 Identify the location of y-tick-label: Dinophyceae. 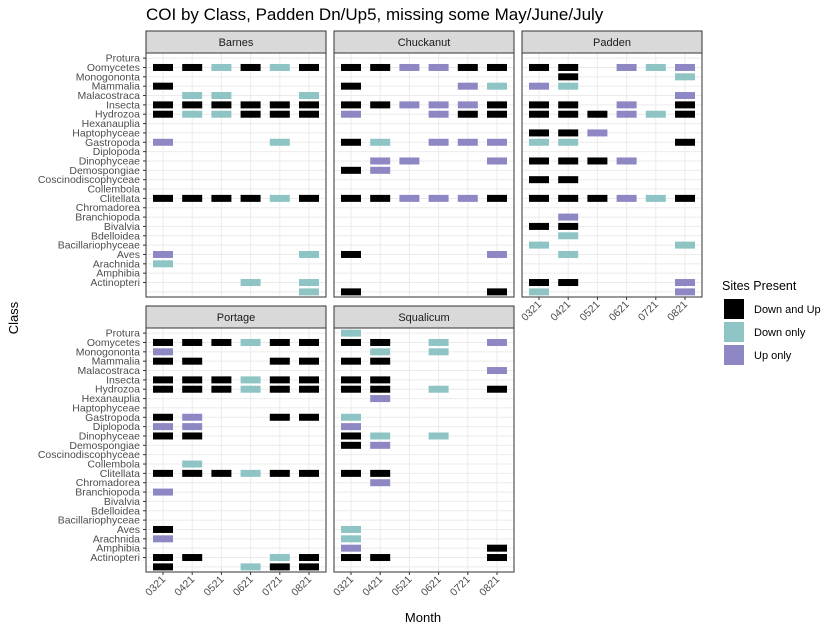
(109, 436).